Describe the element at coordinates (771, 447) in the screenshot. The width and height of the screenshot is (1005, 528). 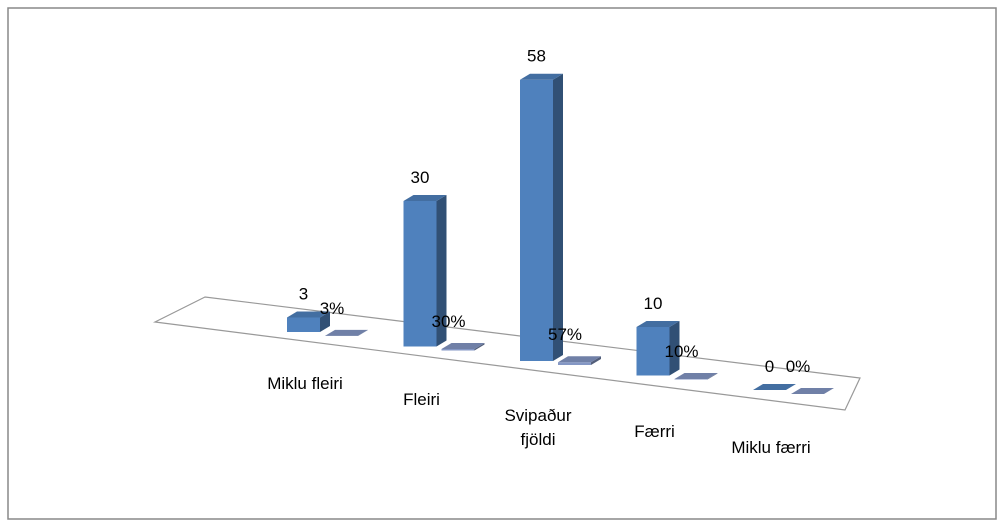
I see `x-tick-label: Miklu færri` at that location.